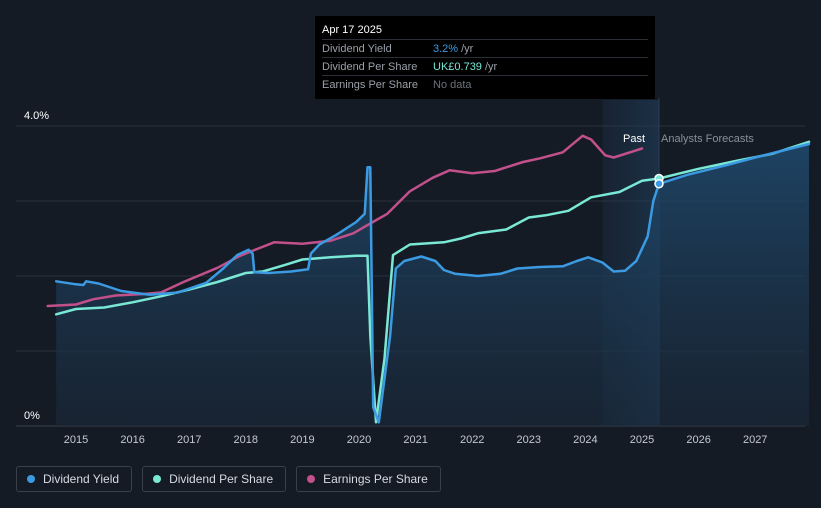 This screenshot has height=508, width=821. Describe the element at coordinates (446, 48) in the screenshot. I see `tooltip-value: 3.2%` at that location.